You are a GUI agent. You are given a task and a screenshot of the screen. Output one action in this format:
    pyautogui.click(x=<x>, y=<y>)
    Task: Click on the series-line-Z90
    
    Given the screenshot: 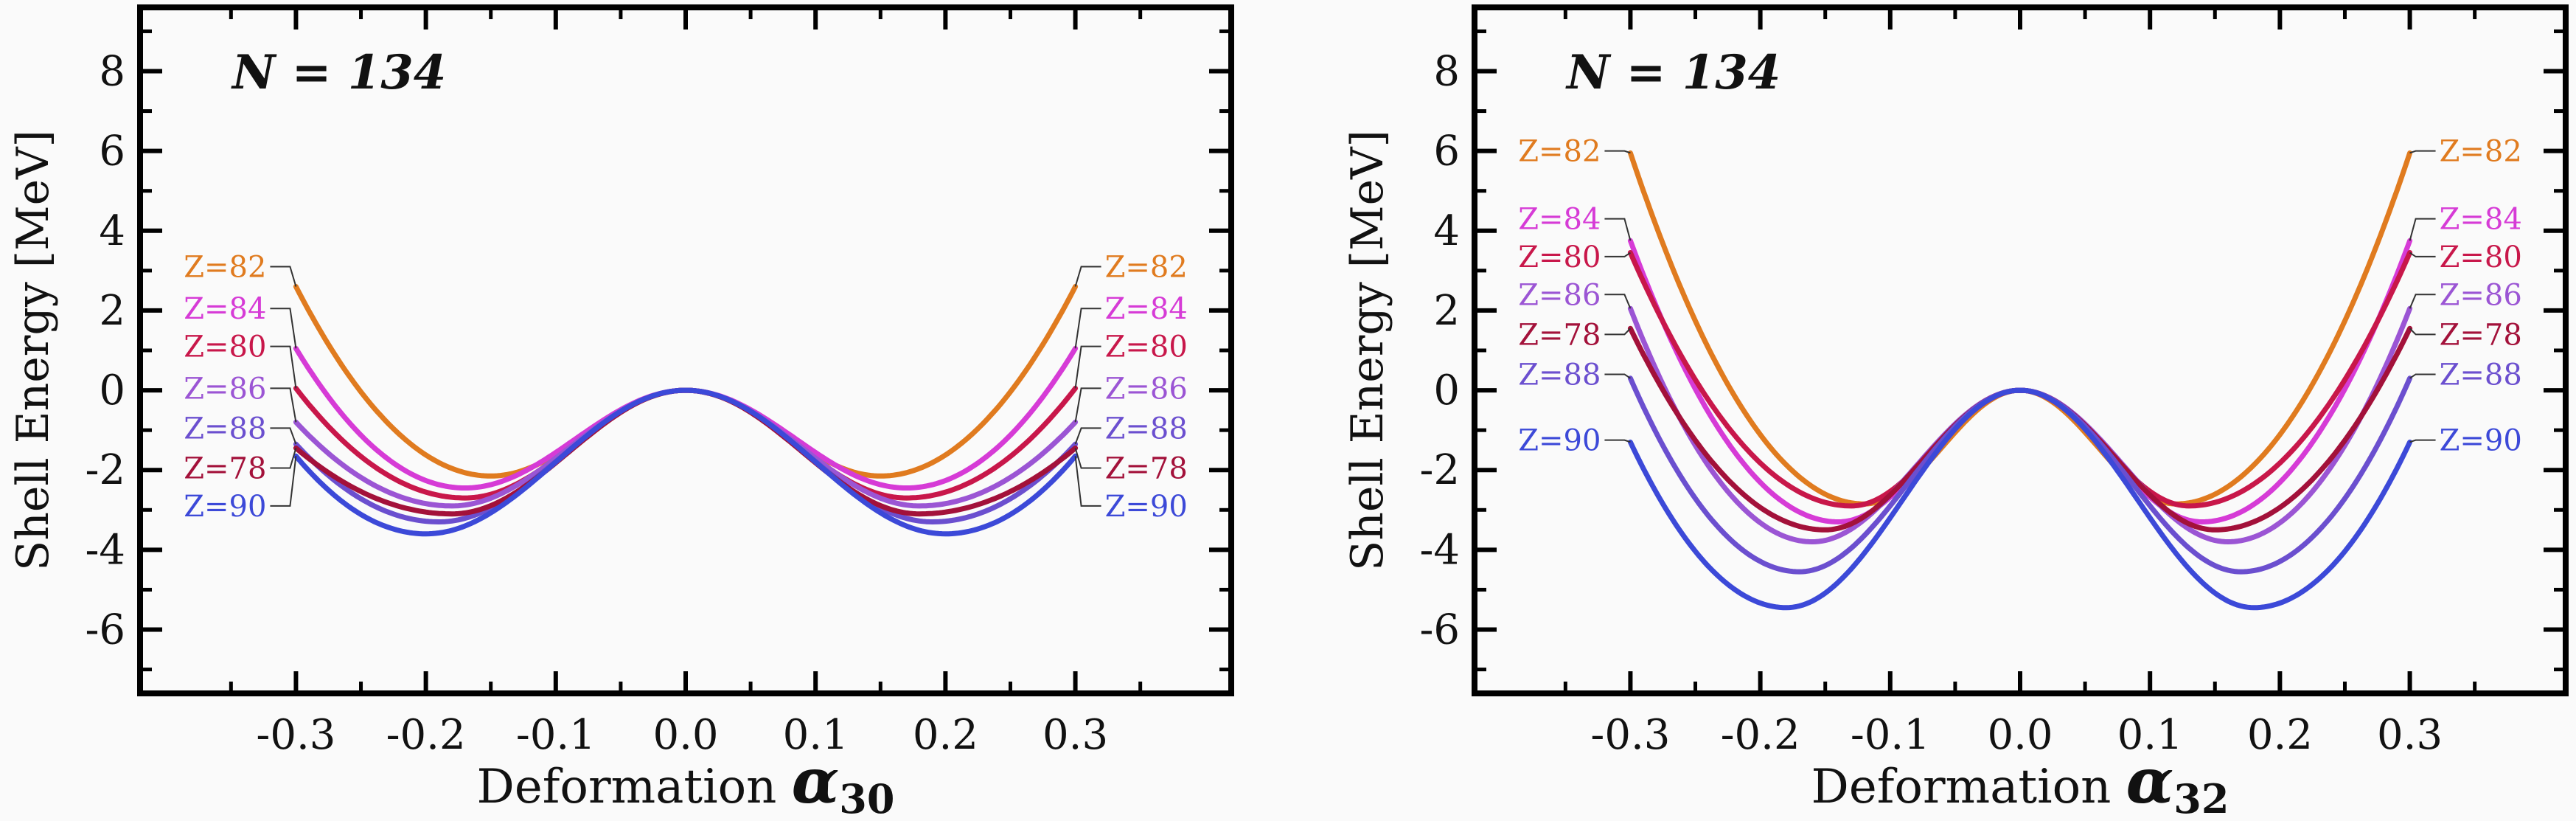 What is the action you would take?
    pyautogui.click(x=2020, y=499)
    